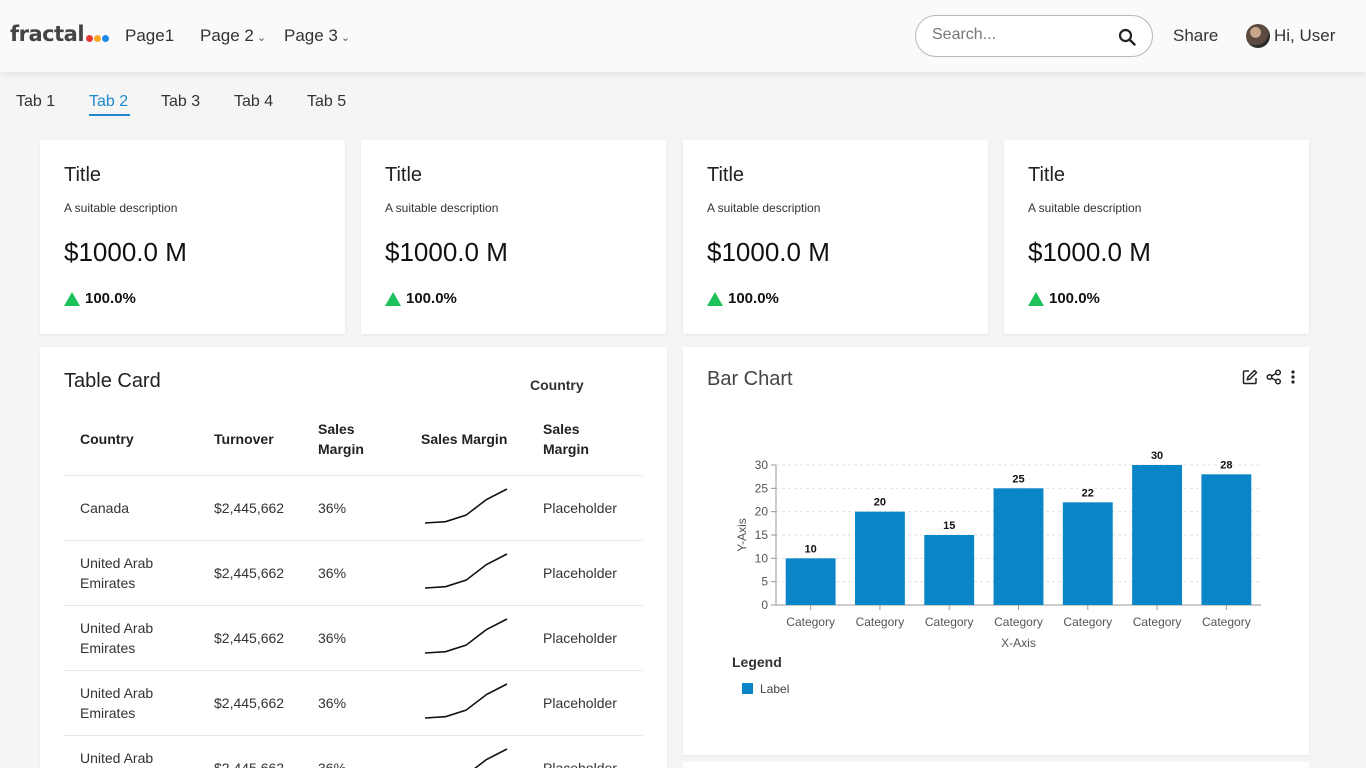  I want to click on search-box, so click(1034, 36).